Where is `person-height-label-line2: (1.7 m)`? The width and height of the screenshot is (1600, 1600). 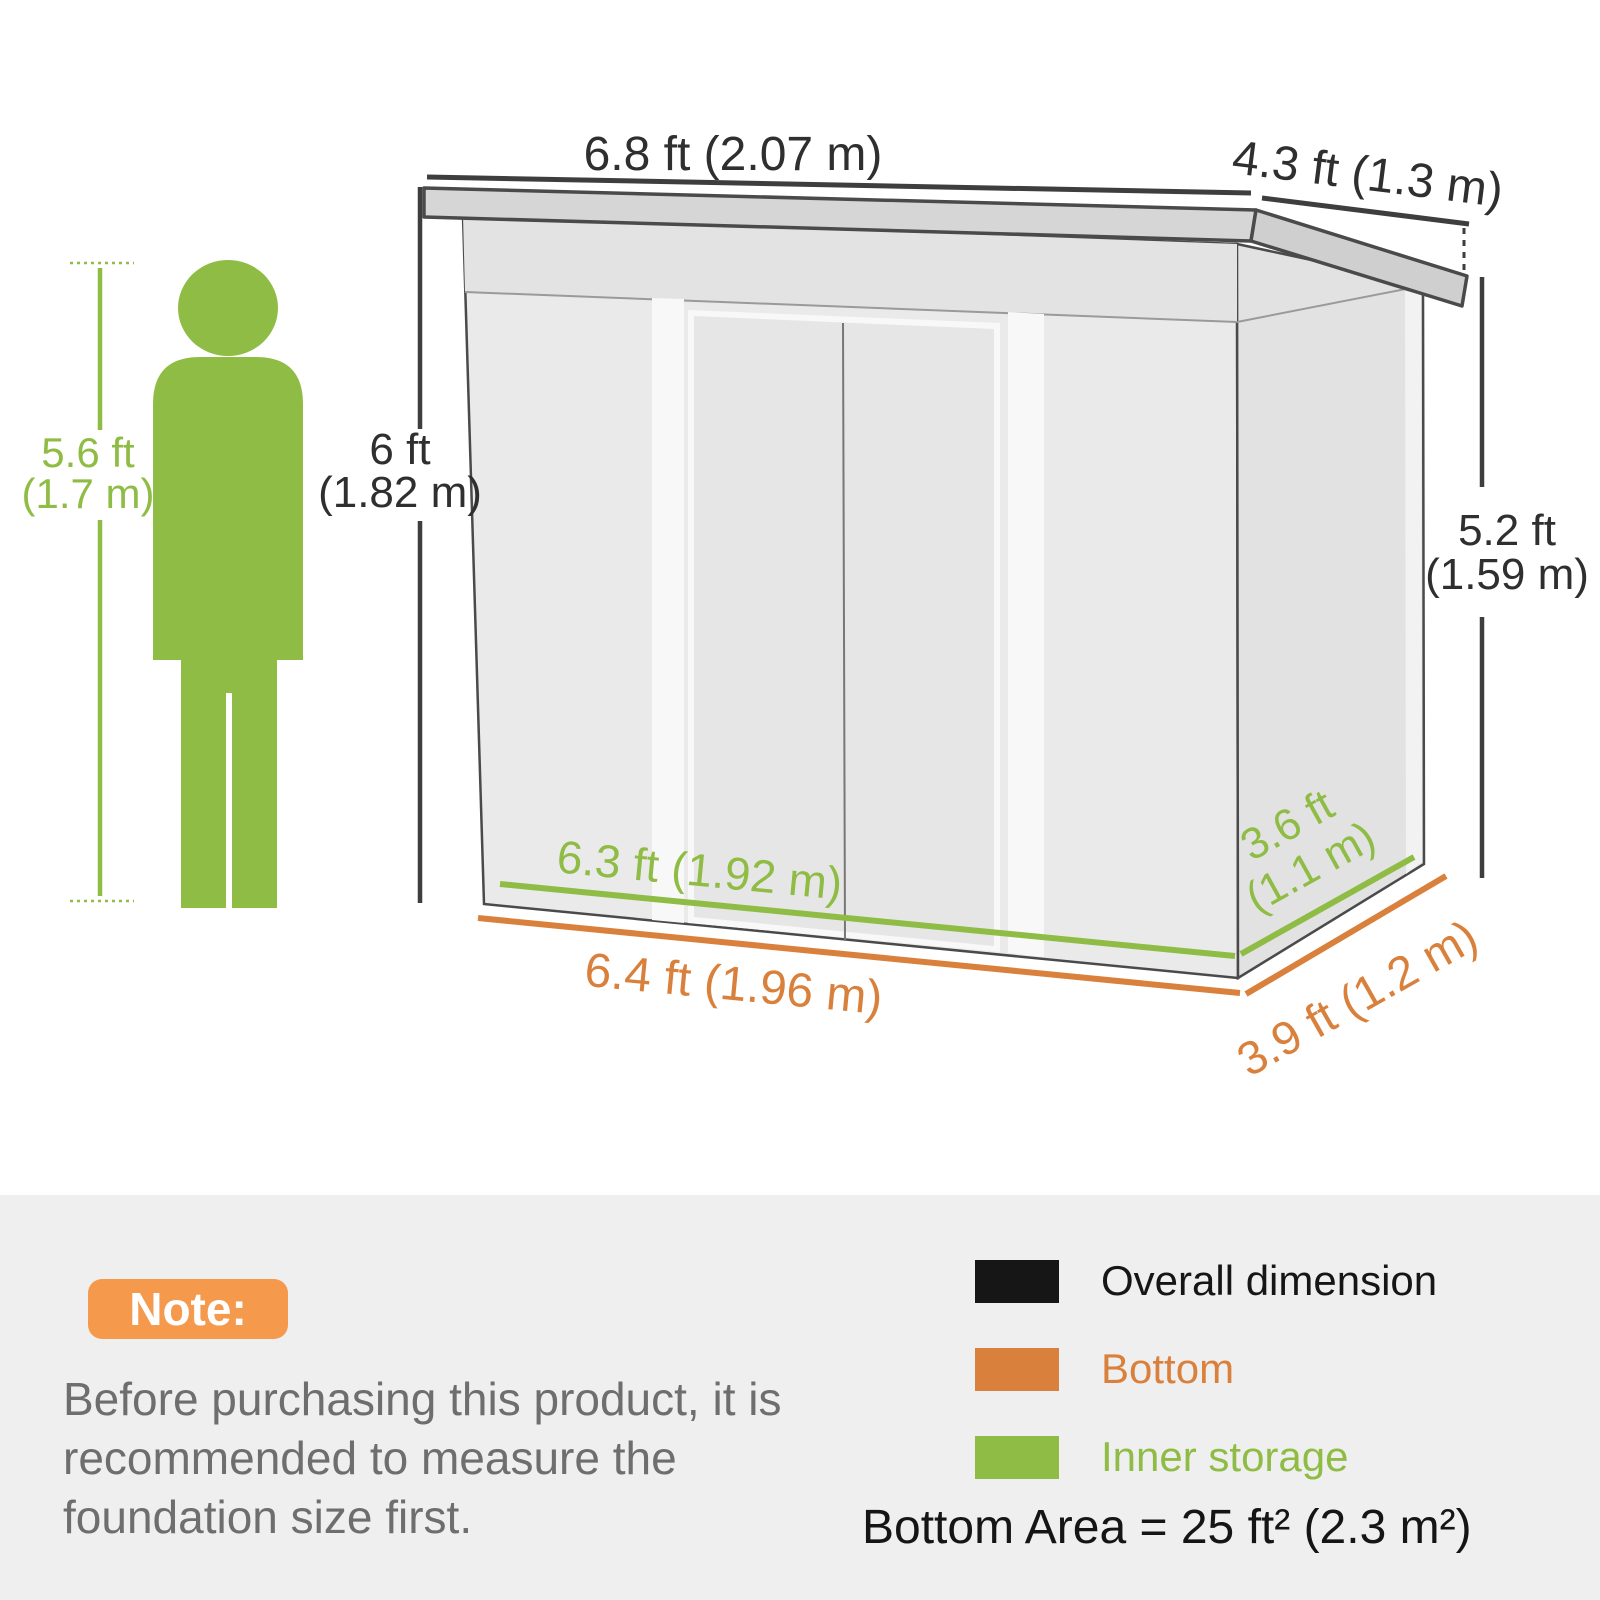
person-height-label-line2: (1.7 m) is located at coordinates (87, 493).